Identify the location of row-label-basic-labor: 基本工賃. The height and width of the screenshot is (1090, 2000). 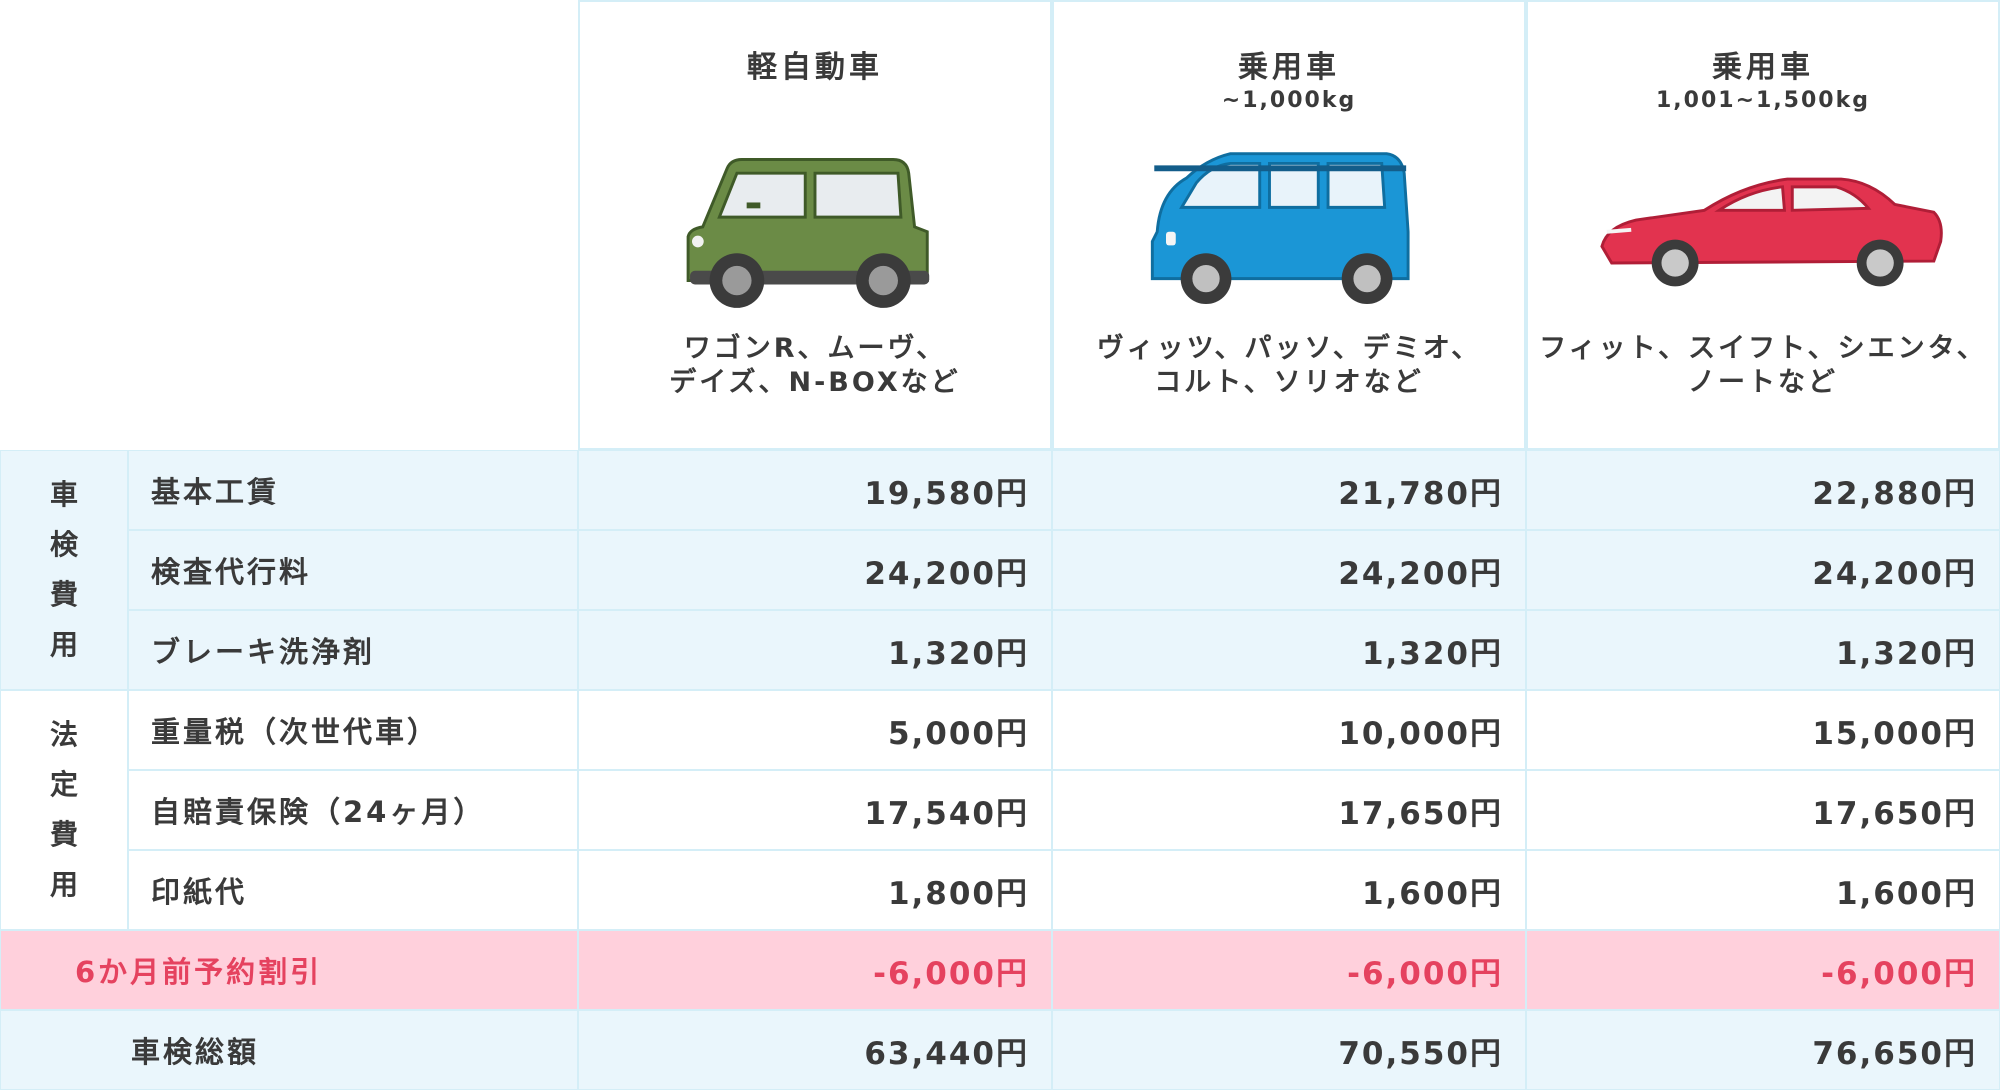
(353, 490).